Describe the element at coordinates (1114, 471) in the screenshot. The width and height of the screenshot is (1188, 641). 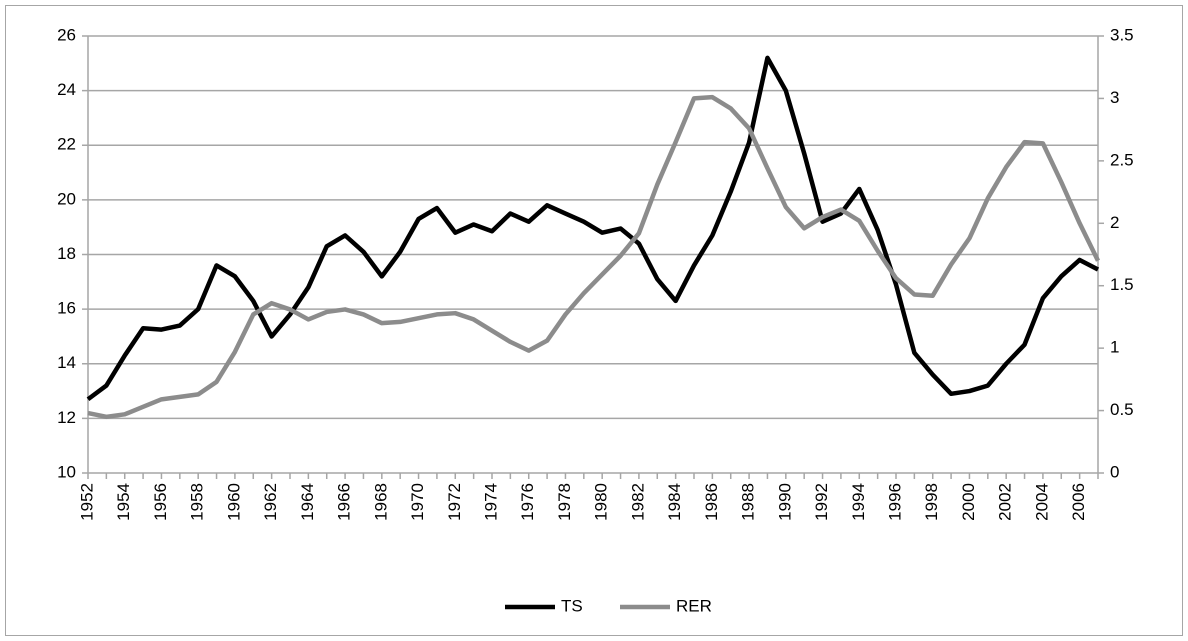
I see `y2-tick-label: 0` at that location.